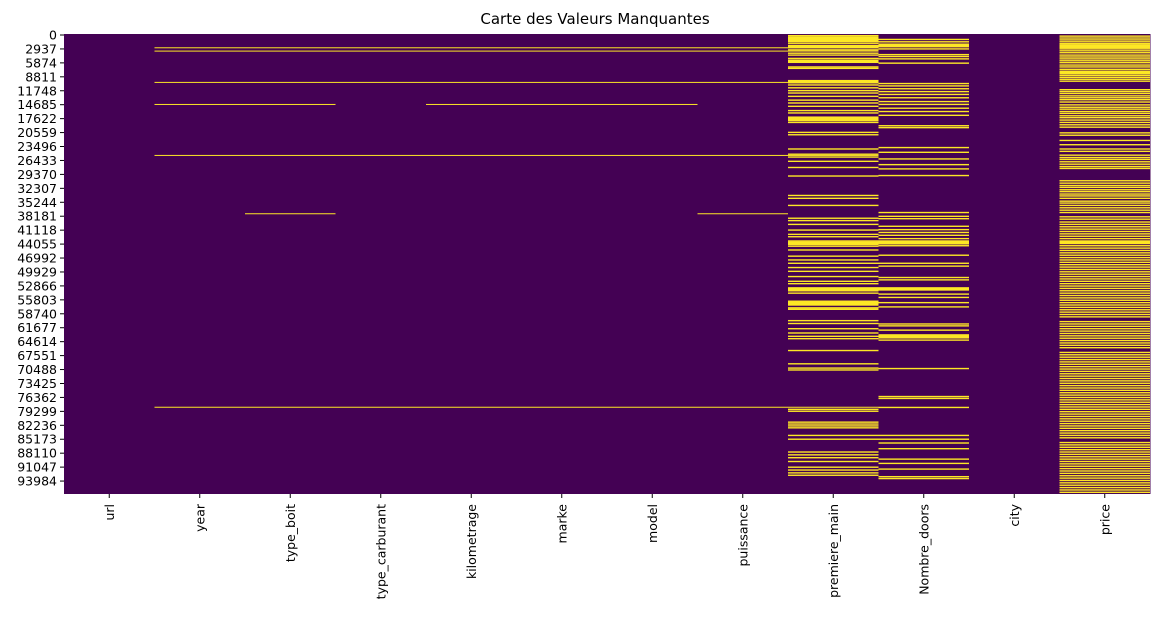 The image size is (1158, 620). What do you see at coordinates (37, 174) in the screenshot?
I see `y-tick-label: 29370` at bounding box center [37, 174].